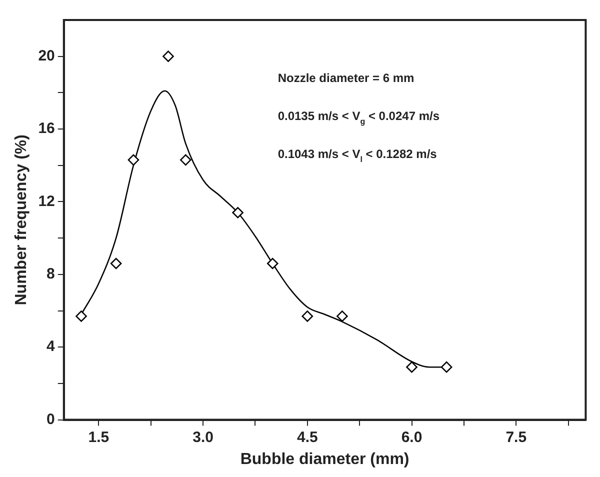 The height and width of the screenshot is (477, 600). What do you see at coordinates (325, 459) in the screenshot?
I see `x-axis-title: Bubble diameter (mm)` at bounding box center [325, 459].